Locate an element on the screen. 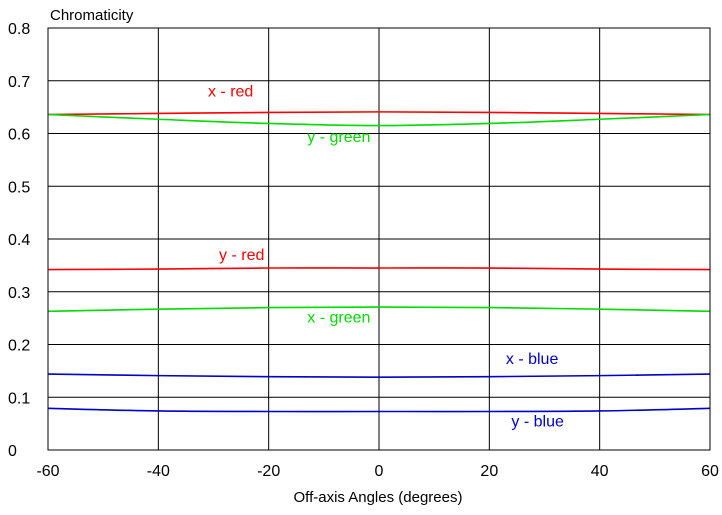 This screenshot has width=722, height=515. y-tick-labels: 0 0.1 0.2 0.3 0.4 0.5 0.6 0.7 0.8 is located at coordinates (19, 240).